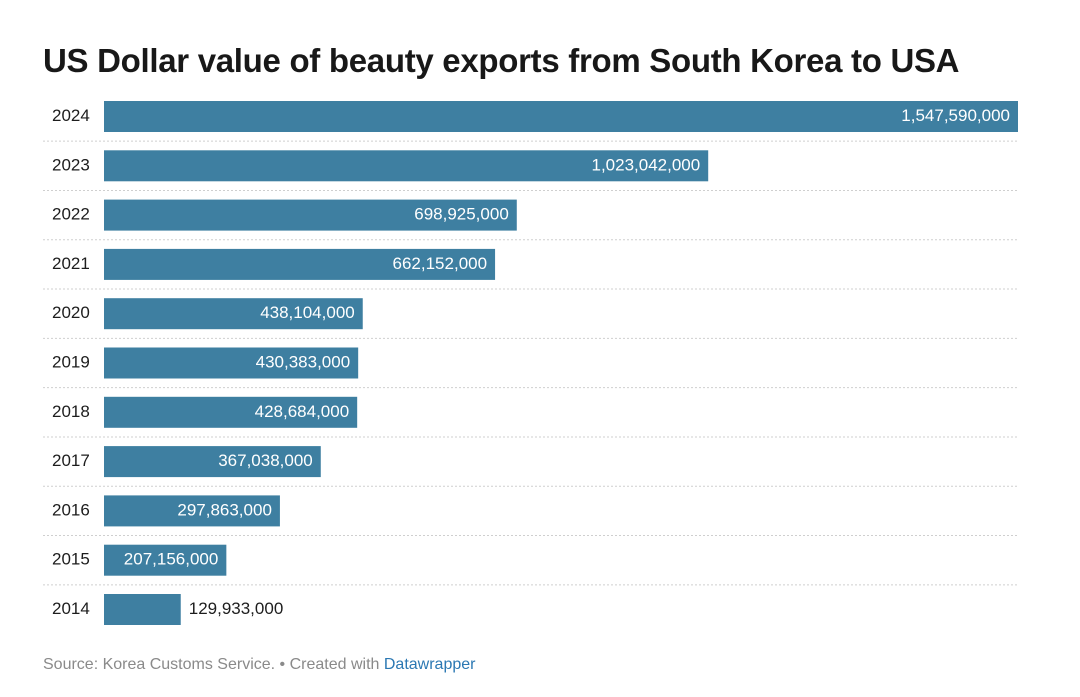  I want to click on source-note: Source: Korea Customs Service., so click(159, 664).